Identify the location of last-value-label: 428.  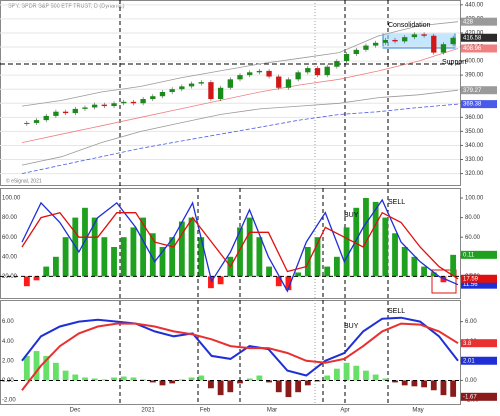
(468, 22).